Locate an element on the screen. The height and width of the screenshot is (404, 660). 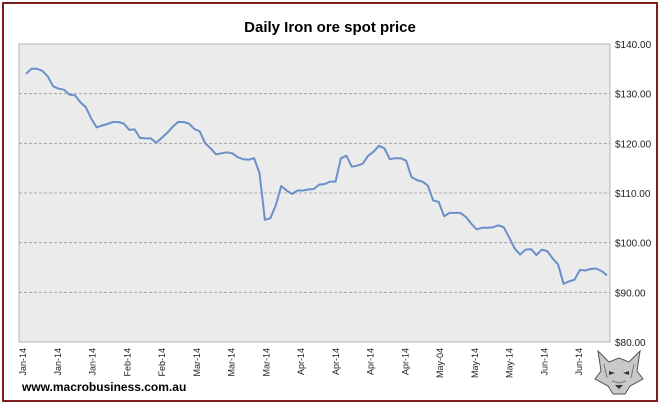
watermark-text: www.macrobusiness.com.au is located at coordinates (104, 387).